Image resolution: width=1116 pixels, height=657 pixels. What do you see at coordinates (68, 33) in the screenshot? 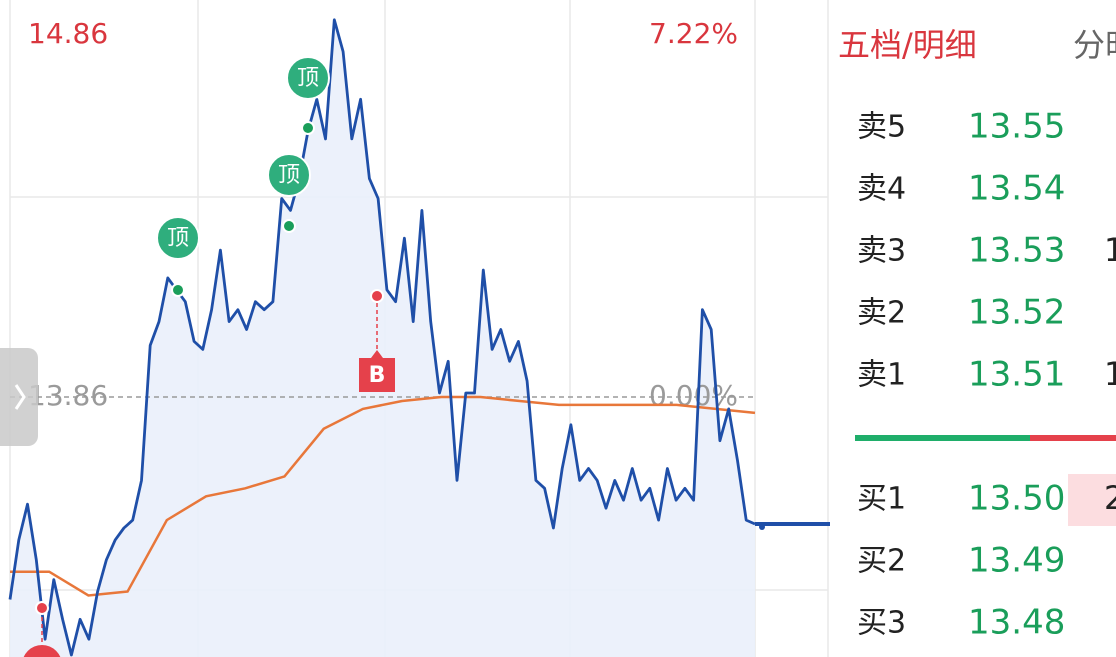
I see `y-tick-label: 14.86` at bounding box center [68, 33].